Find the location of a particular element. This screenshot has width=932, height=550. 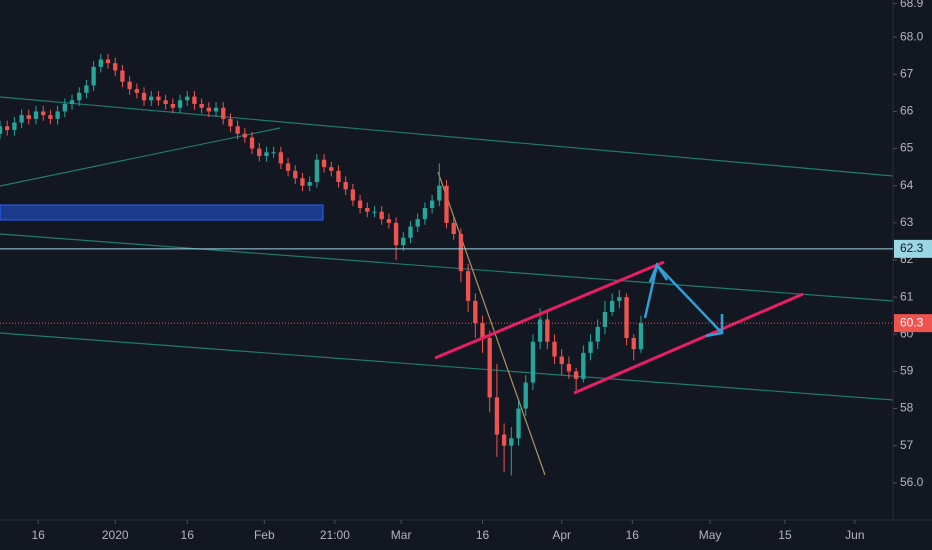

x-tick-label: Apr is located at coordinates (561, 535).